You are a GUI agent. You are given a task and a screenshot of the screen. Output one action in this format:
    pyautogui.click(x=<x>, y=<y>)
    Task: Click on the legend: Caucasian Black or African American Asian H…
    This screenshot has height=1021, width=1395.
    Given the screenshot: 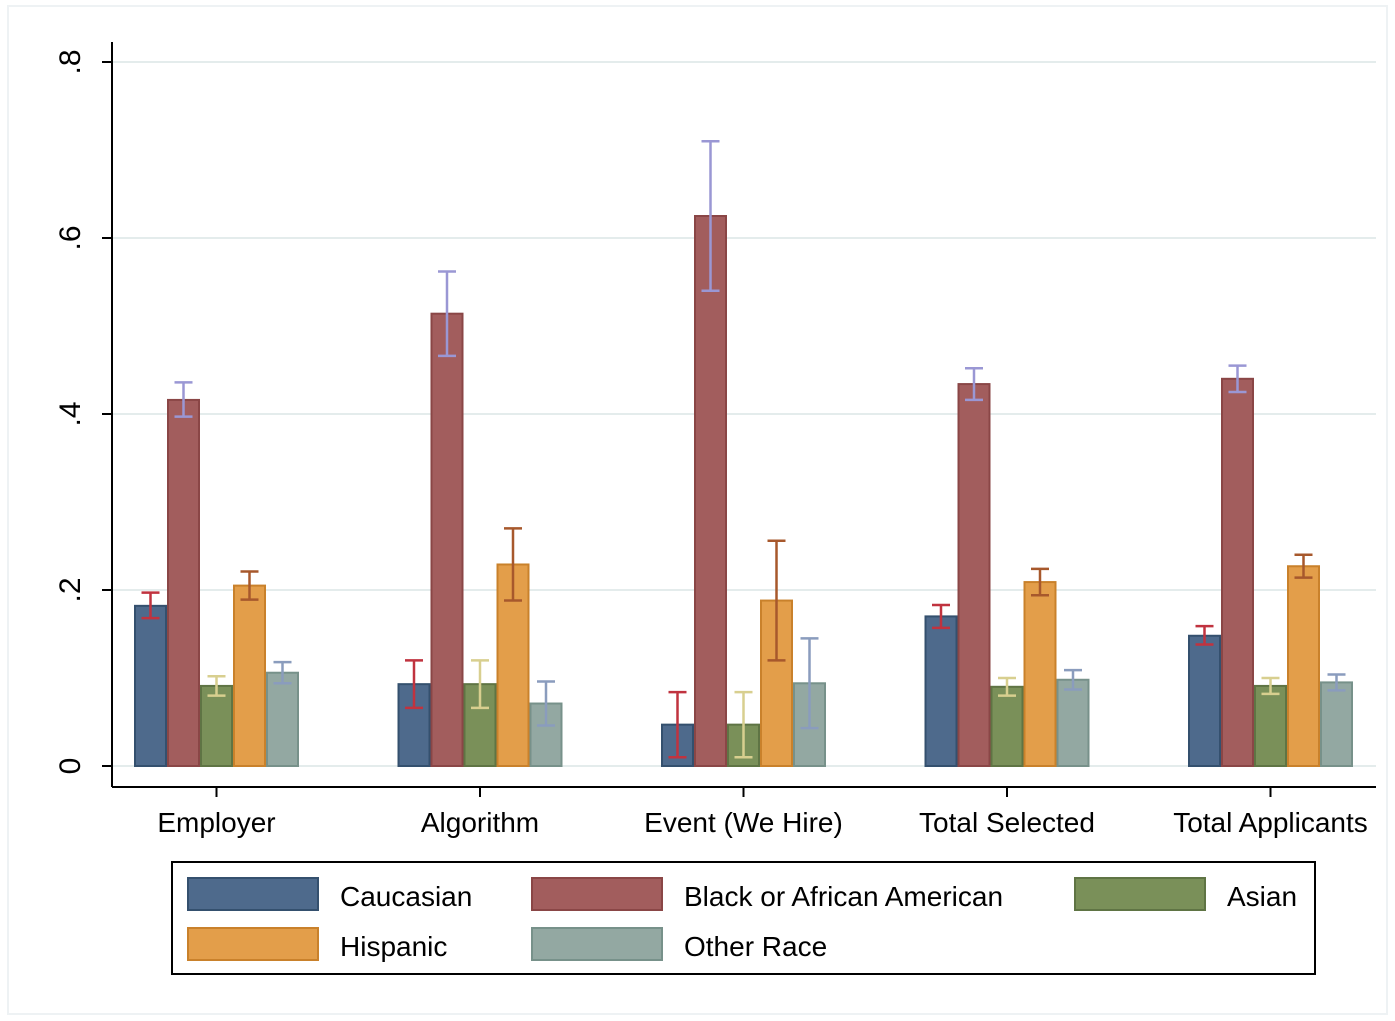 What is the action you would take?
    pyautogui.click(x=743, y=918)
    